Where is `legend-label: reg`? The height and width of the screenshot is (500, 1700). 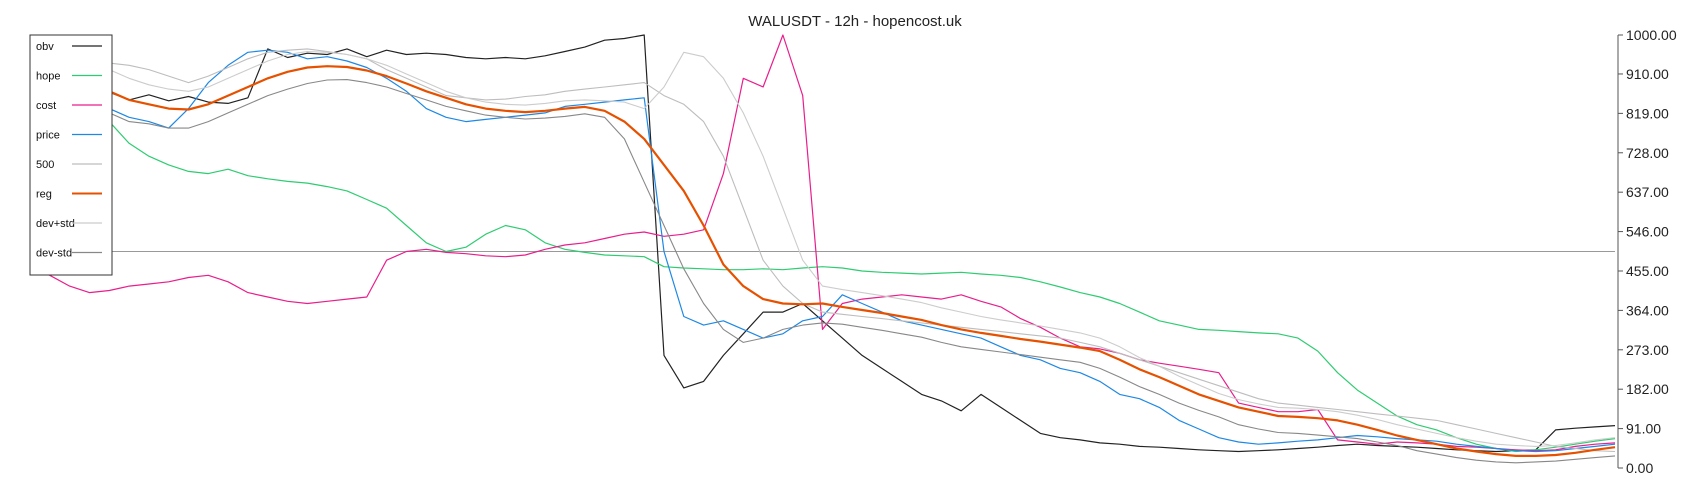
legend-label: reg is located at coordinates (44, 195).